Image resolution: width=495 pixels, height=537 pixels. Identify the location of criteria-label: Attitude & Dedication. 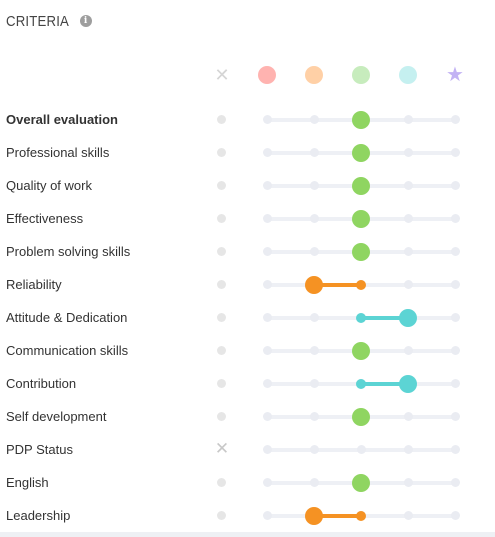
(67, 317).